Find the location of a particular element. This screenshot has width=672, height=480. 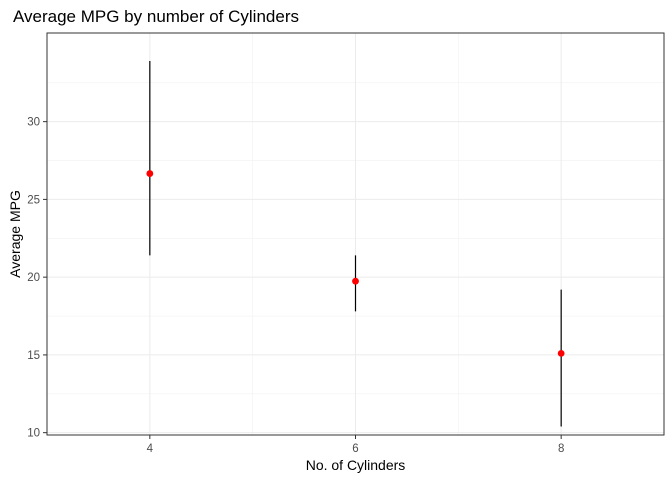

x-axis-title: No. of Cylinders is located at coordinates (356, 465).